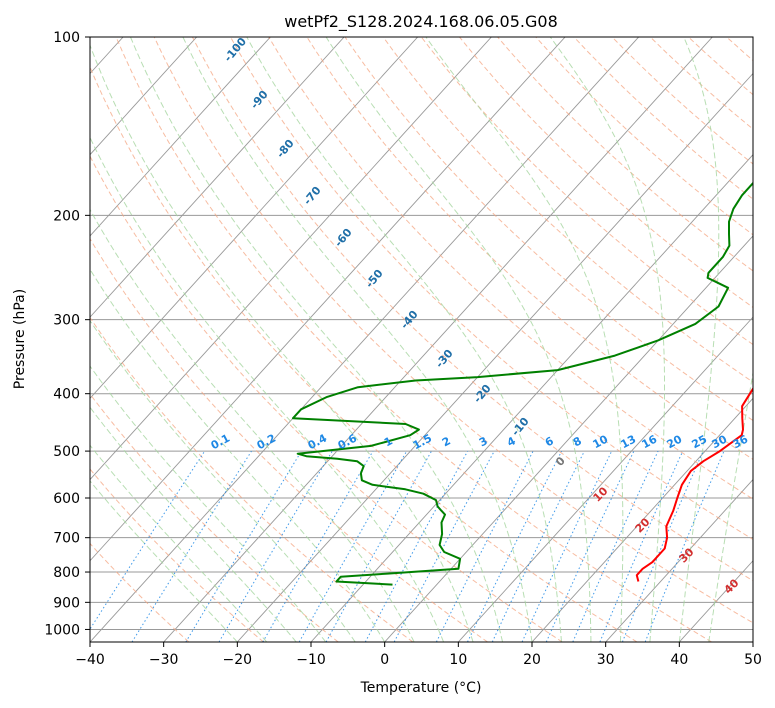 The image size is (775, 708). Describe the element at coordinates (679, 660) in the screenshot. I see `x-tick-label: 40` at that location.